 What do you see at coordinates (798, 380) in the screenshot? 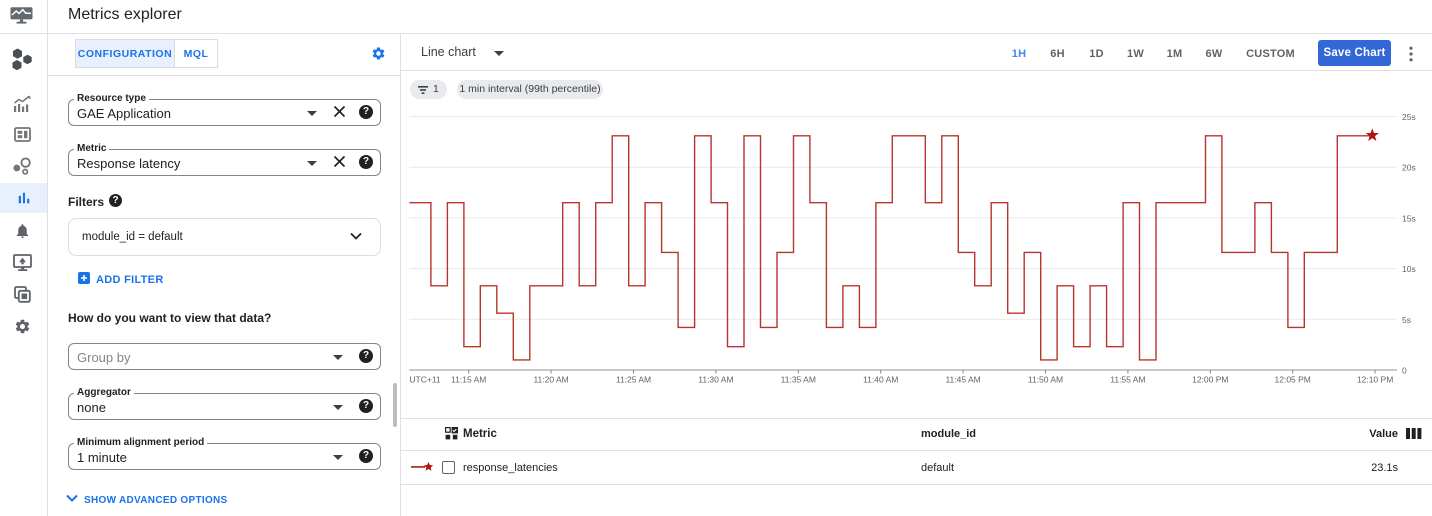
I see `svg-text: 11:35 AM` at bounding box center [798, 380].